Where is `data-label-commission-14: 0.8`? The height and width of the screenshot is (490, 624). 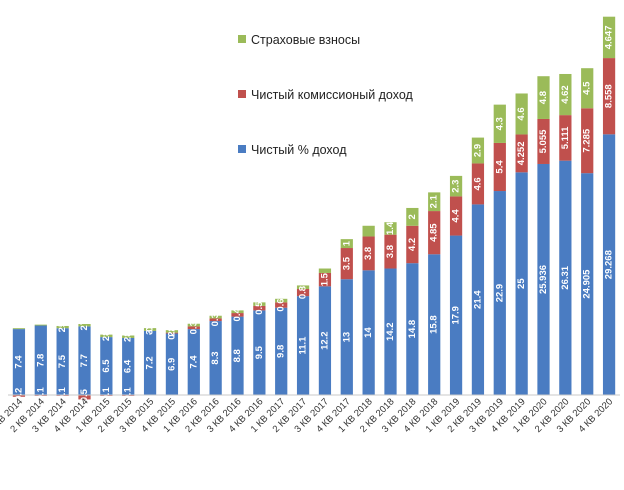 data-label-commission-14: 0.8 is located at coordinates (303, 292).